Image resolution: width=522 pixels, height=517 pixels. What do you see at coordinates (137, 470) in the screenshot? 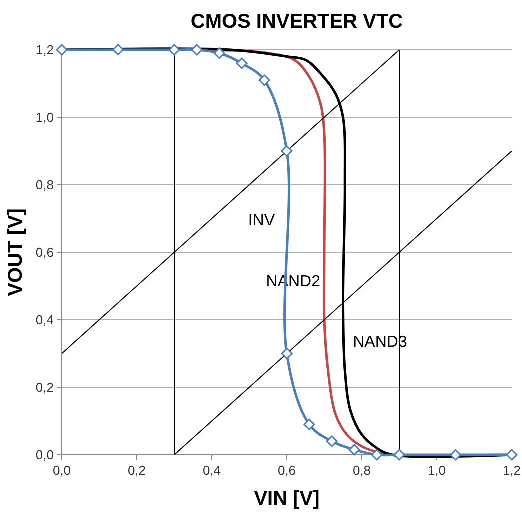
I see `x-tick-label: 0,2` at bounding box center [137, 470].